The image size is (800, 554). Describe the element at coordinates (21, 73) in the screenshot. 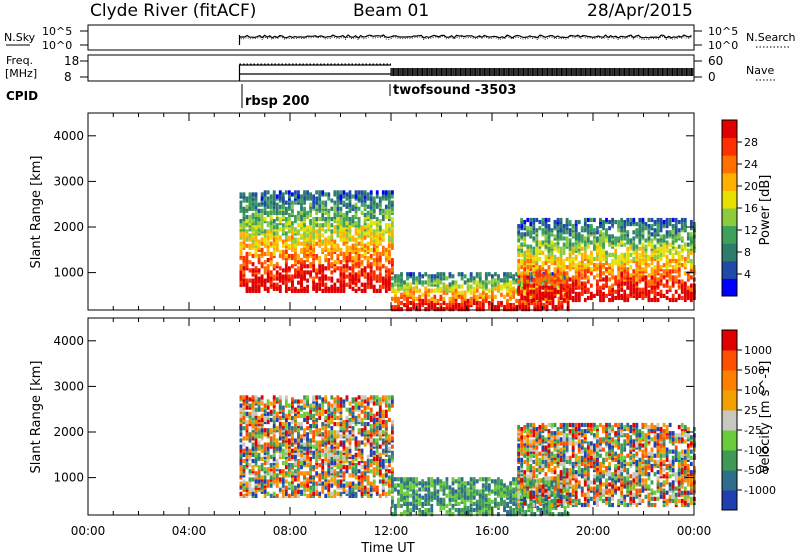

I see `freq-unit-label: [MHz]` at that location.